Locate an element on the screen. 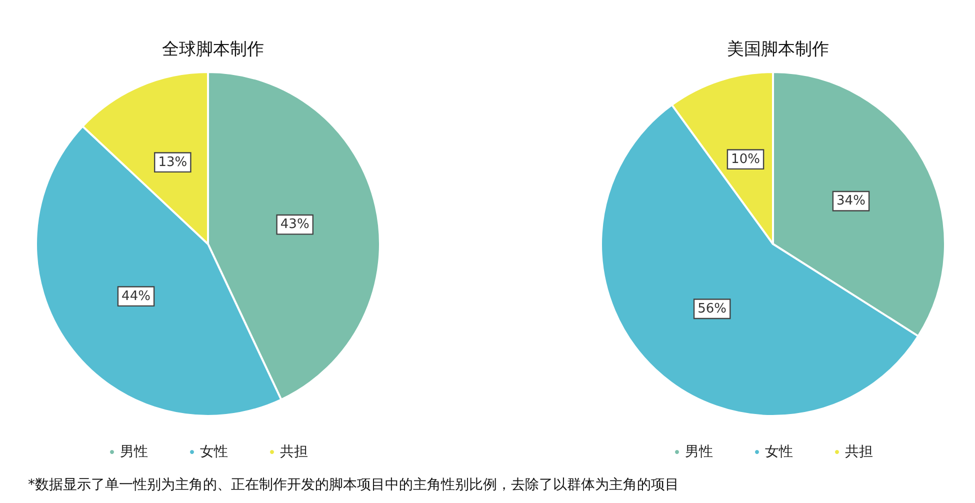  data-label: 10% is located at coordinates (745, 159).